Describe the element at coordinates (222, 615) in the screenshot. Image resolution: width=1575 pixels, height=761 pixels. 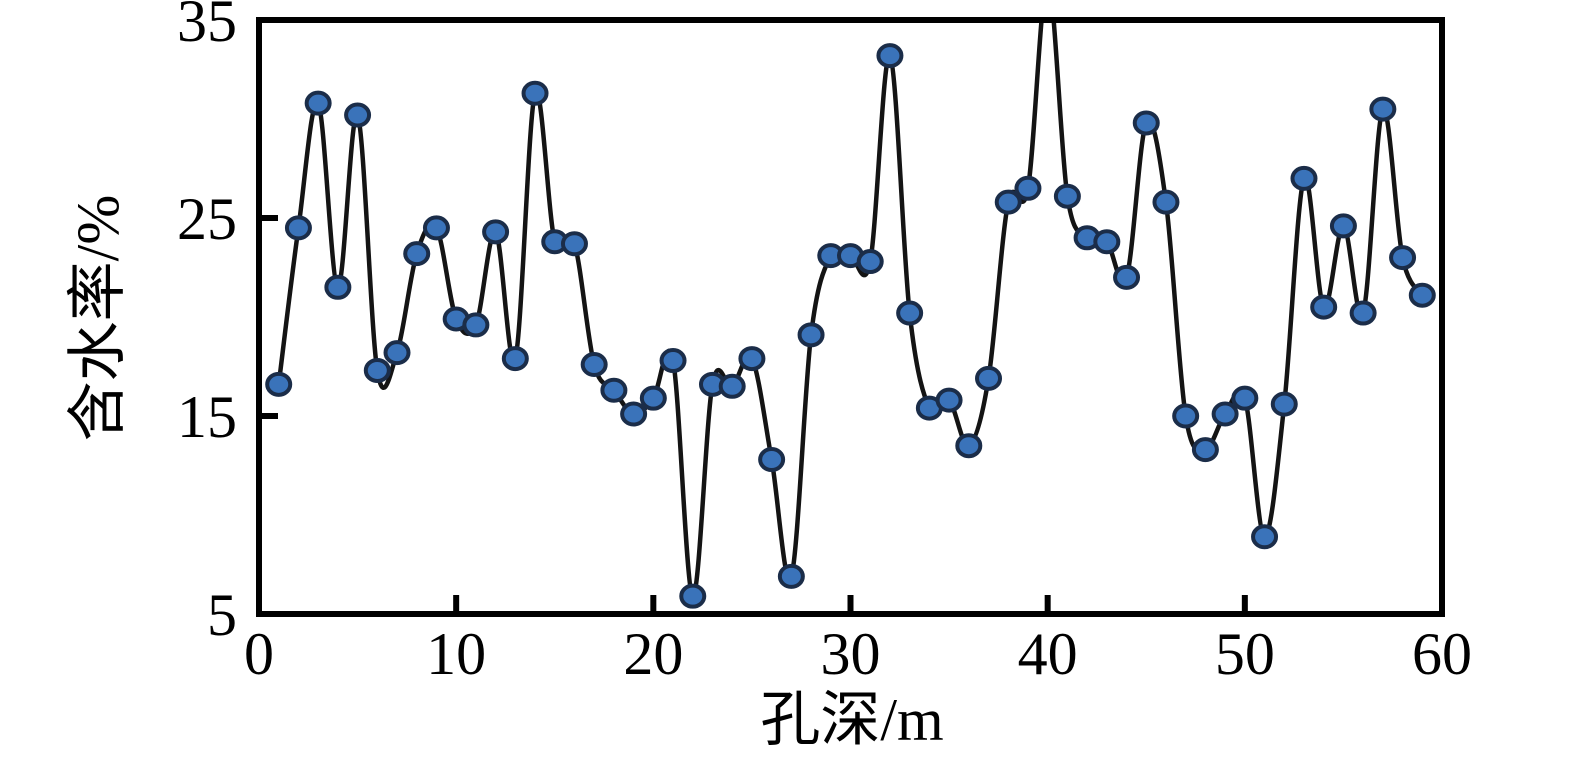
I see `y-axis-tick-label: 5` at that location.